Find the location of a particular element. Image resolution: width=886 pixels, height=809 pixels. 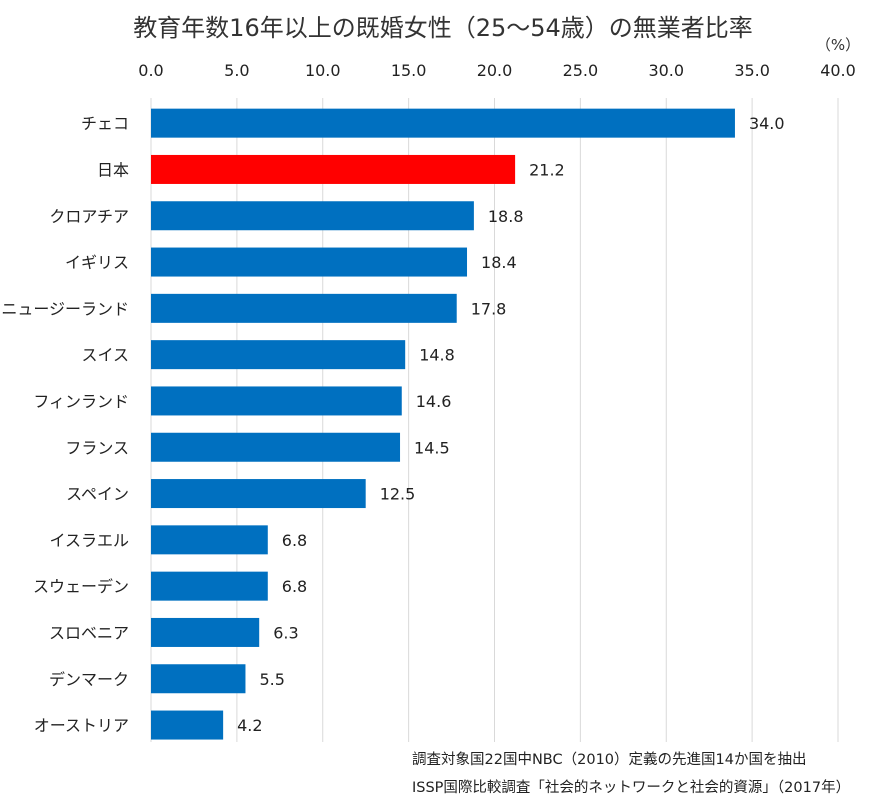

x-tick-label: 20.0 is located at coordinates (495, 70).